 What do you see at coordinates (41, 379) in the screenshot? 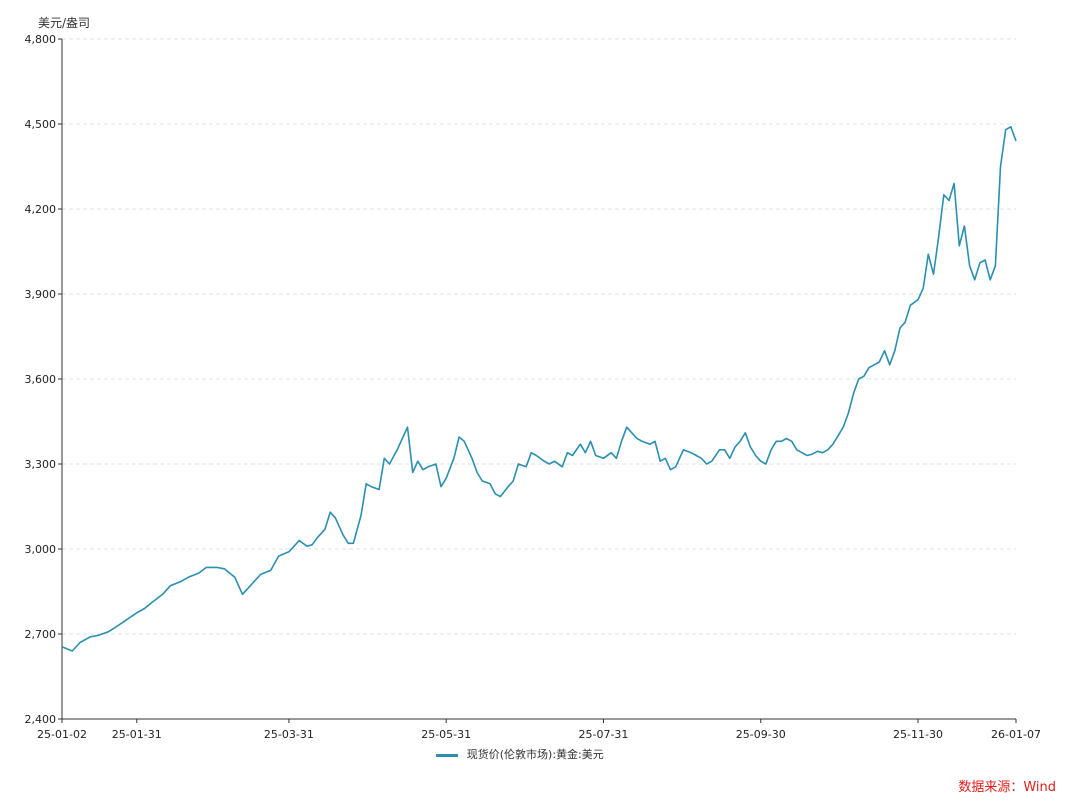
I see `y-tick-label: 3,600` at bounding box center [41, 379].